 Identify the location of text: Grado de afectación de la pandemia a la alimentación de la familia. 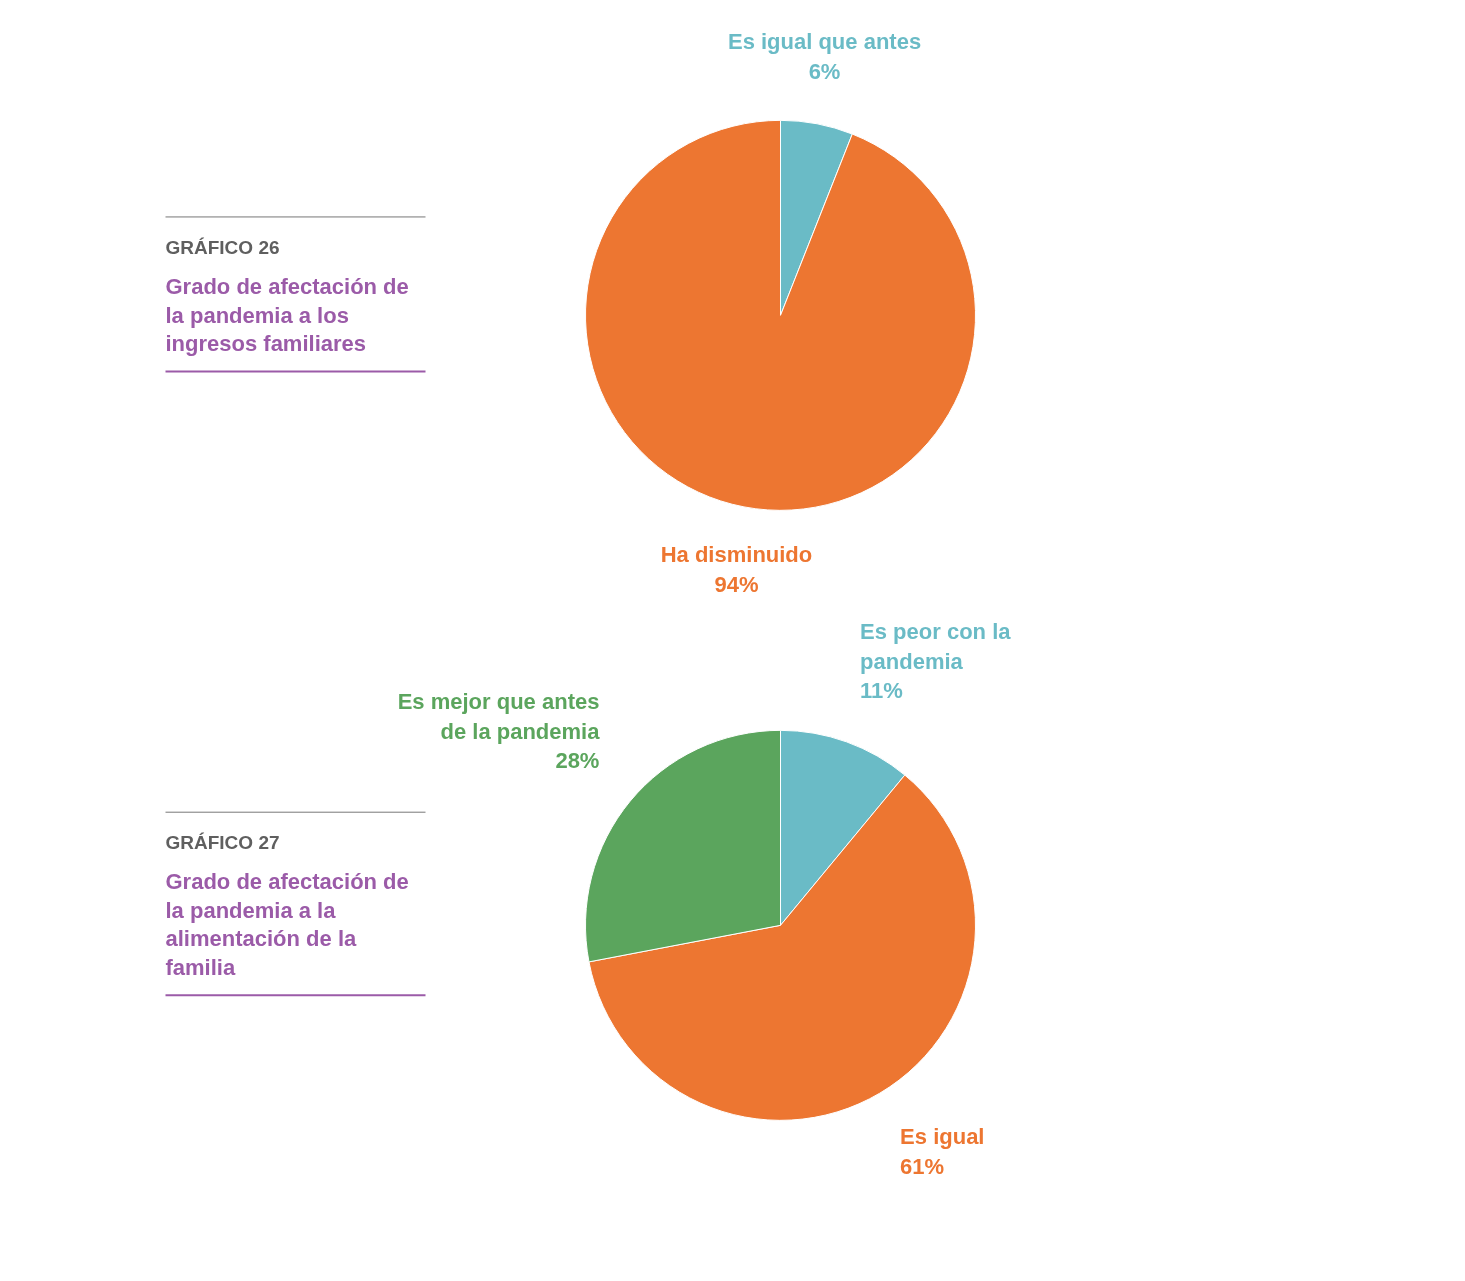
(287, 924).